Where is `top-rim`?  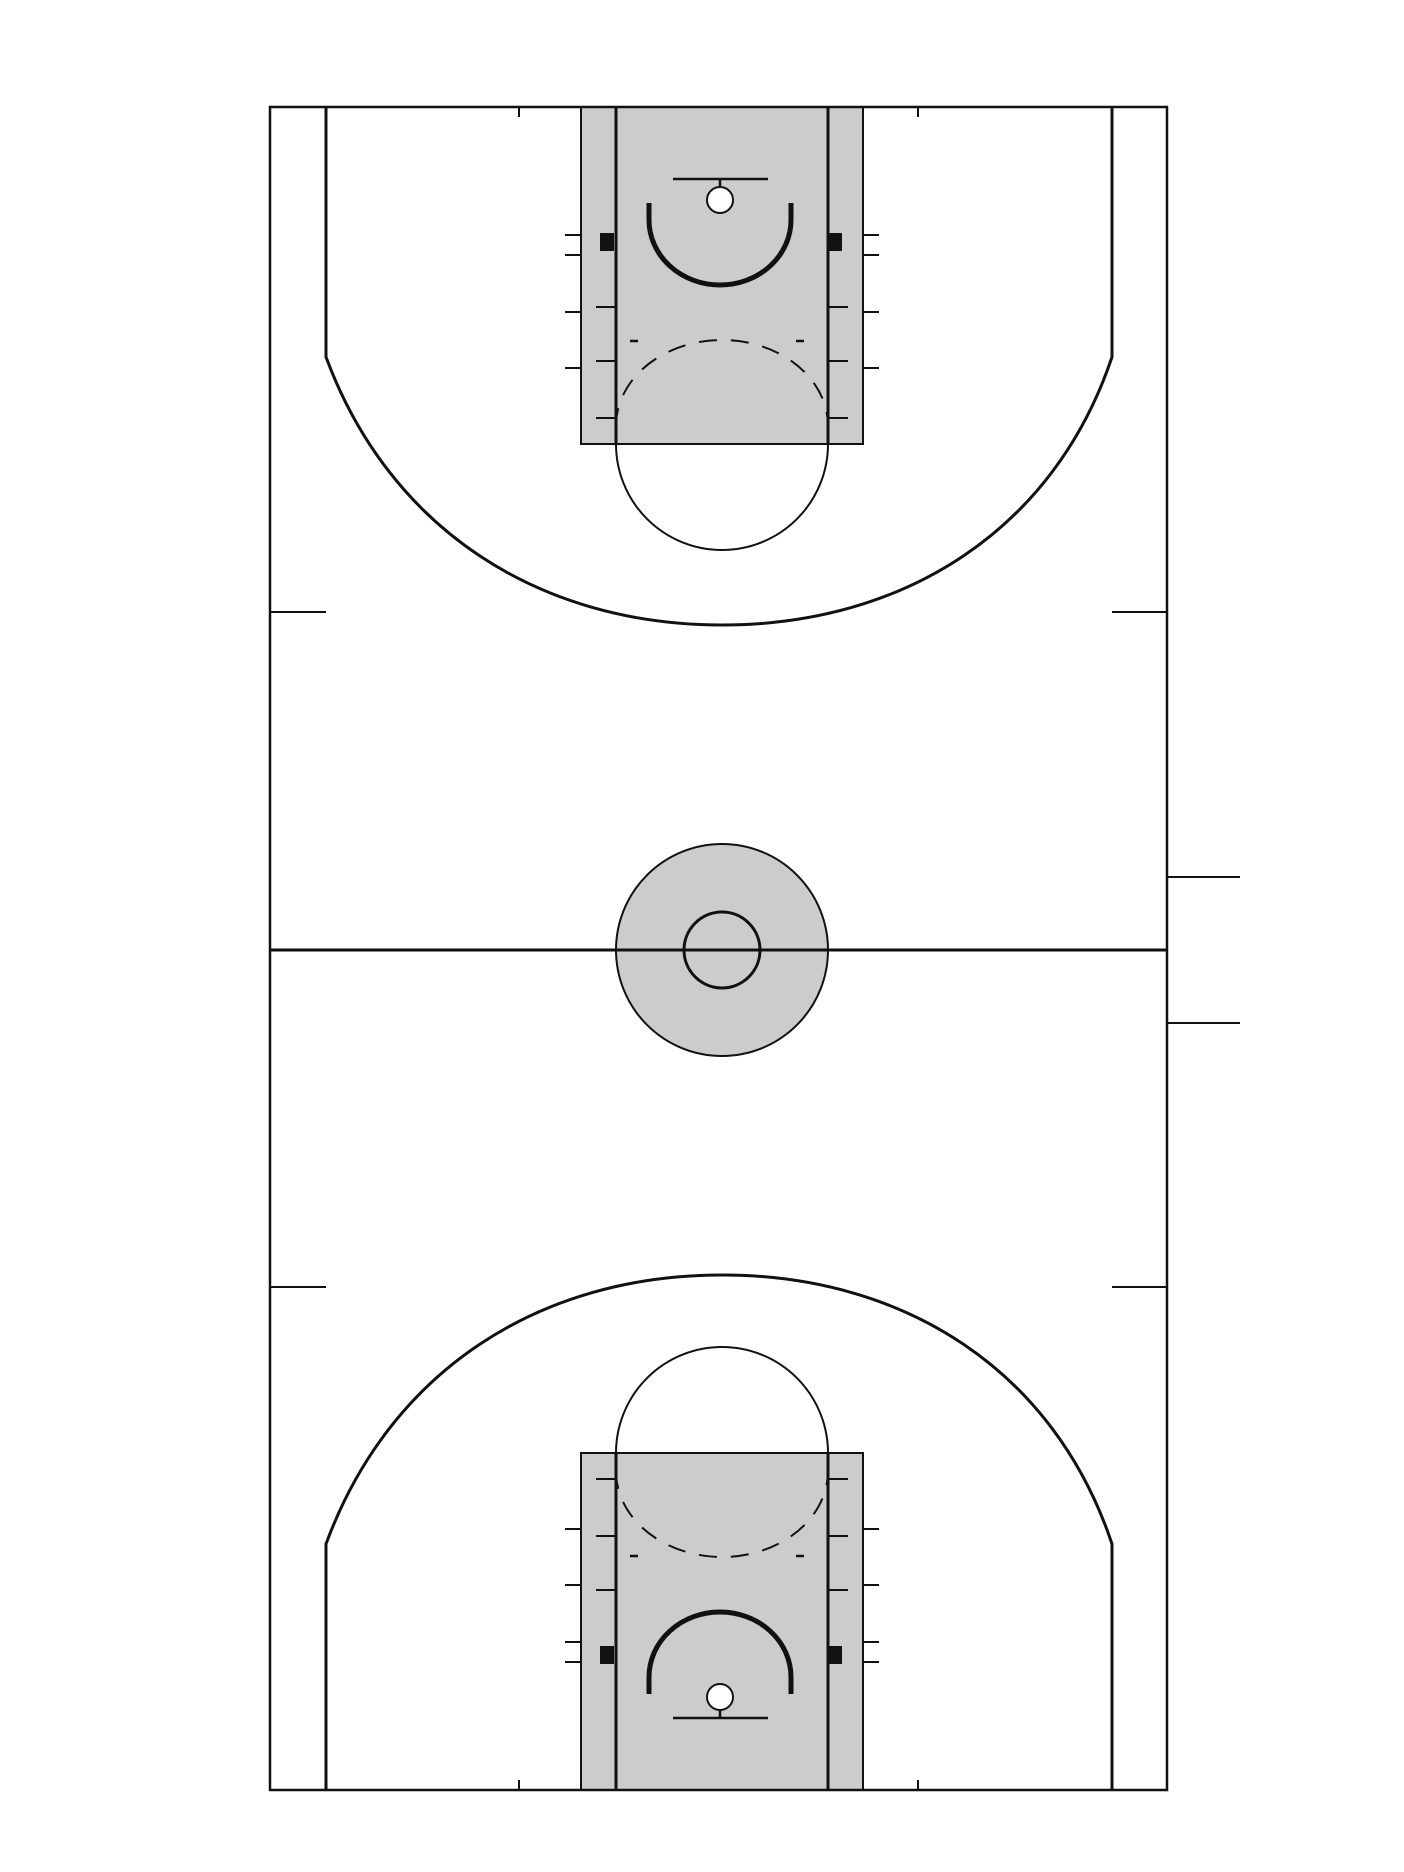 top-rim is located at coordinates (720, 200).